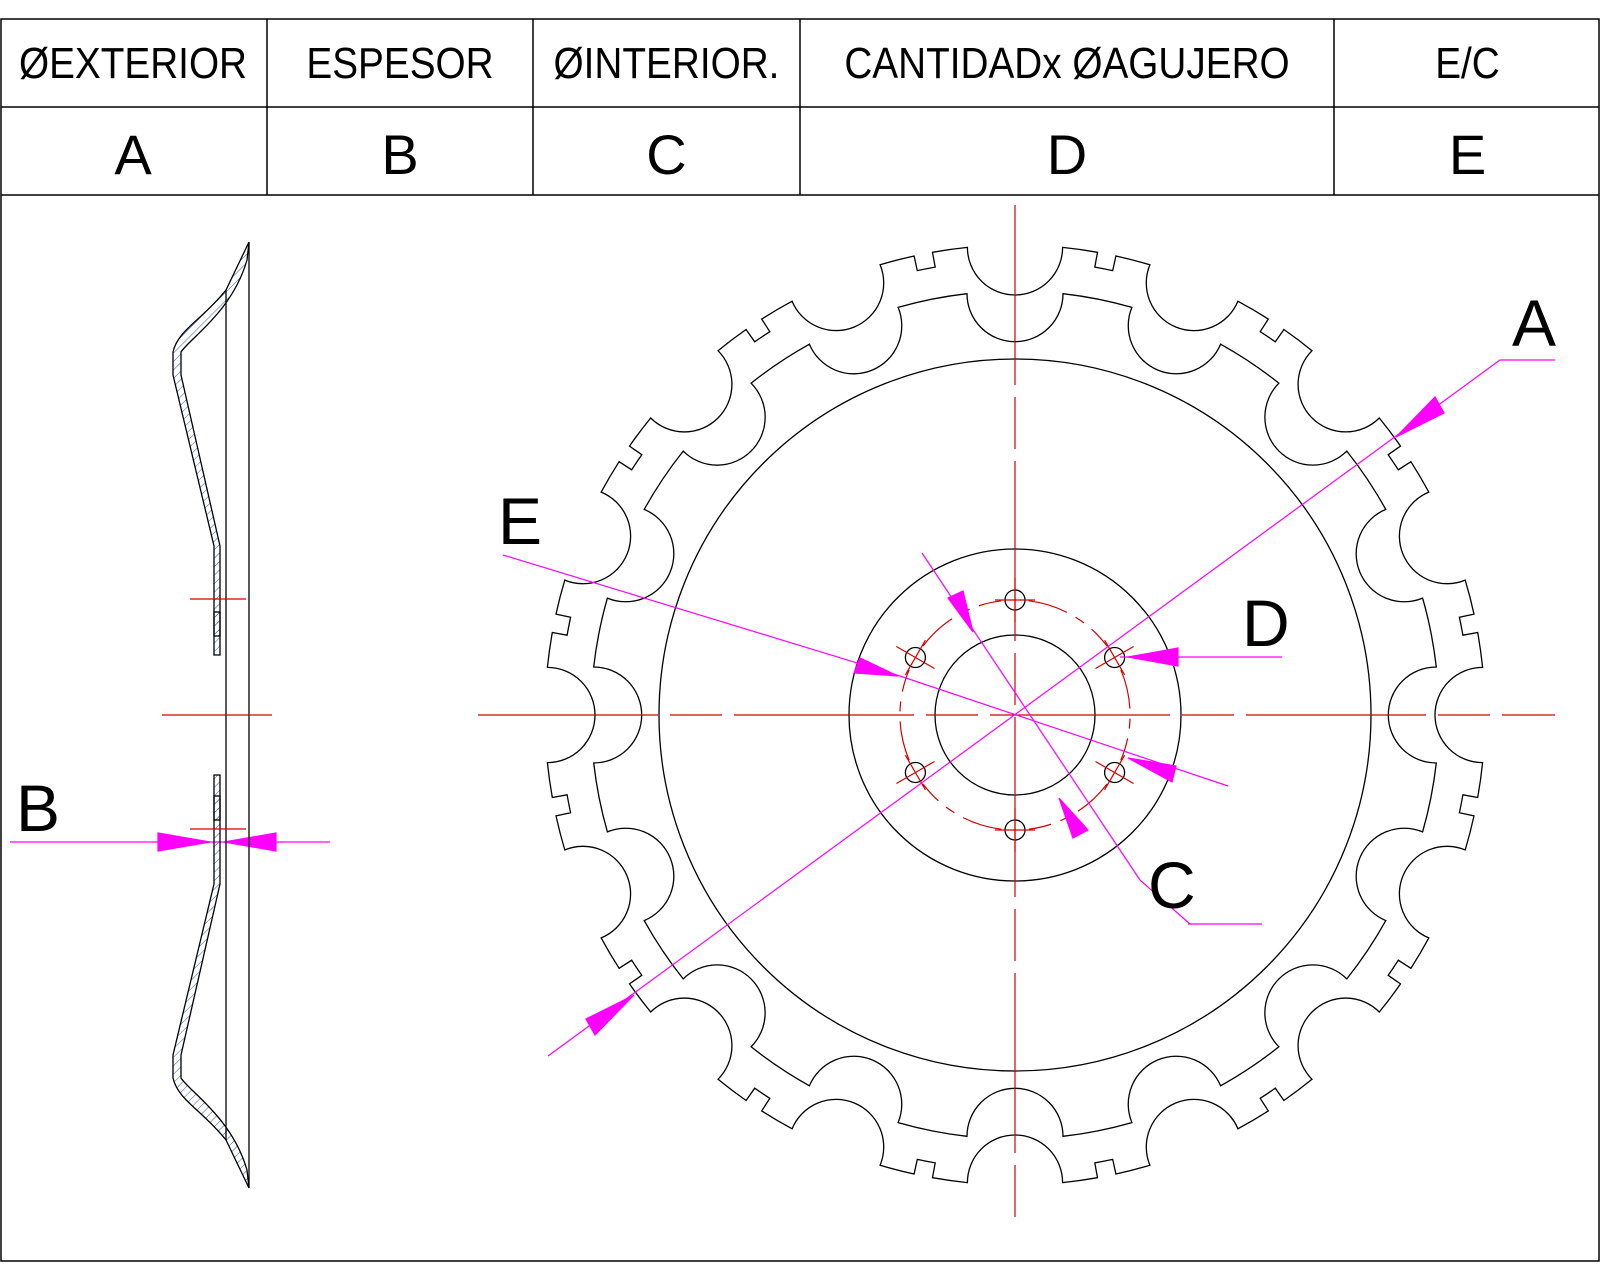  What do you see at coordinates (1067, 154) in the screenshot?
I see `header-letter-d: D` at bounding box center [1067, 154].